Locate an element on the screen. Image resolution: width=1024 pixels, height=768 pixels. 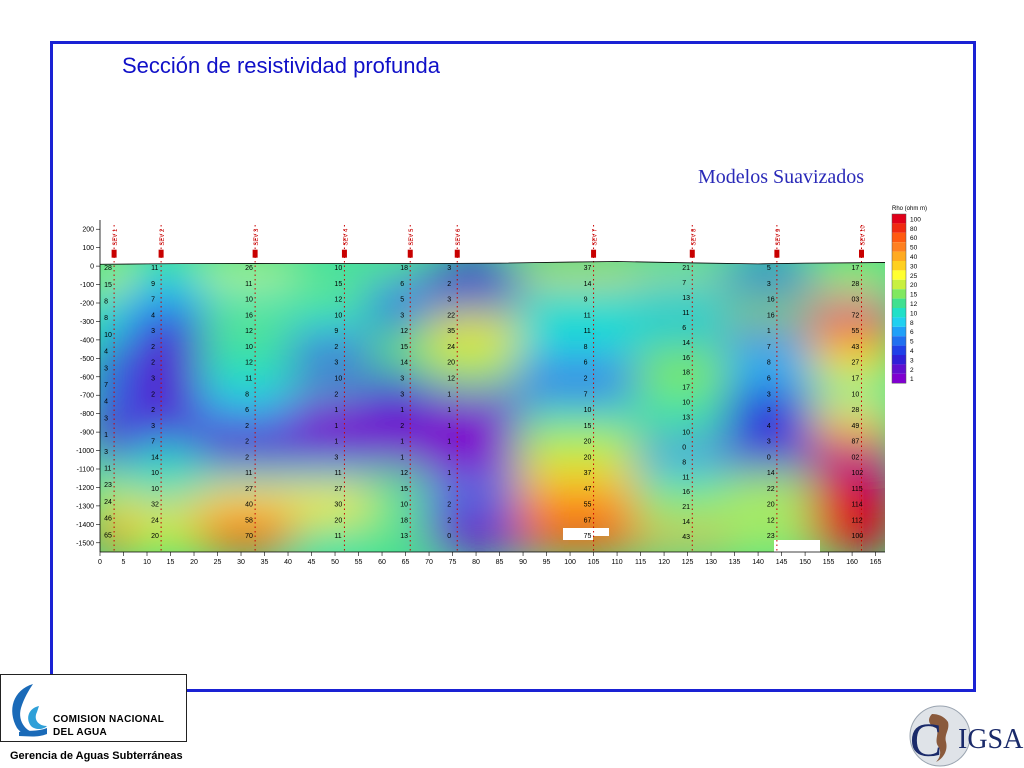
y-tick-label: -700 is located at coordinates (87, 396).